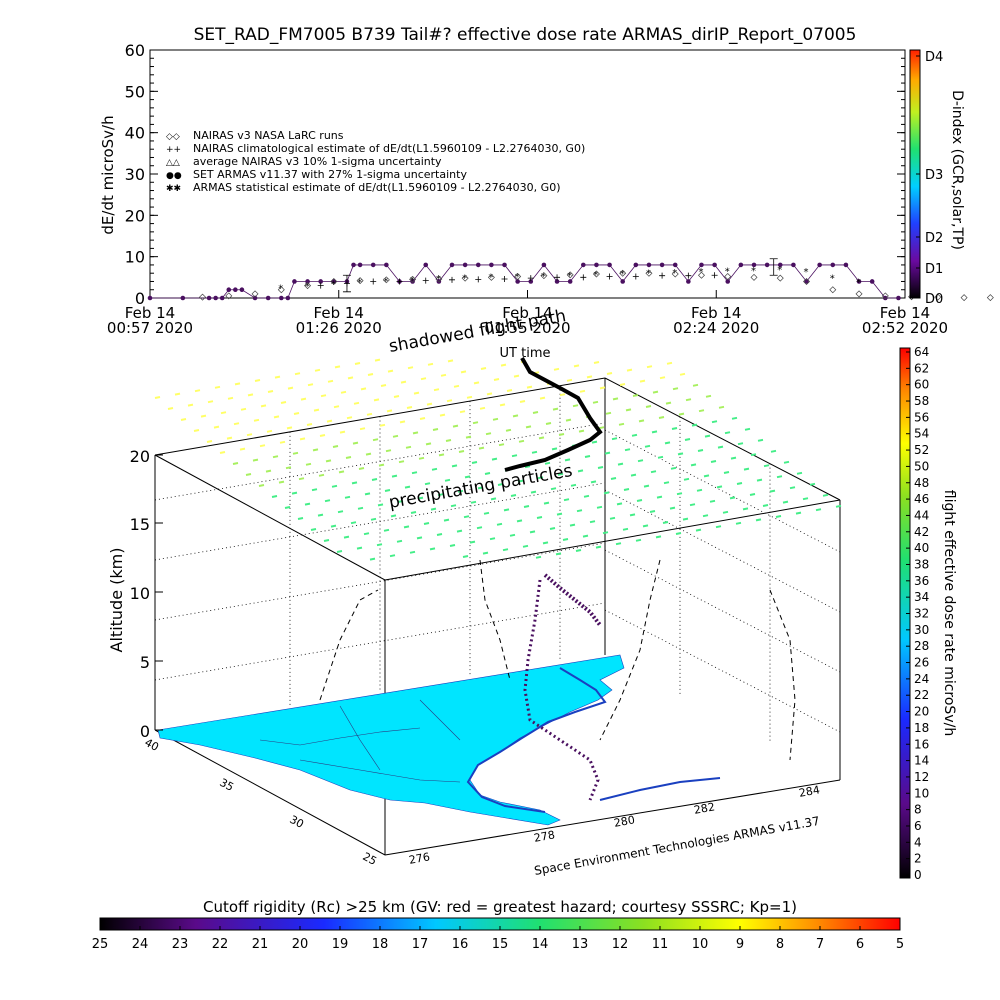 The height and width of the screenshot is (1000, 1000). I want to click on cutoff-rigidity-tick-label: 16, so click(460, 944).